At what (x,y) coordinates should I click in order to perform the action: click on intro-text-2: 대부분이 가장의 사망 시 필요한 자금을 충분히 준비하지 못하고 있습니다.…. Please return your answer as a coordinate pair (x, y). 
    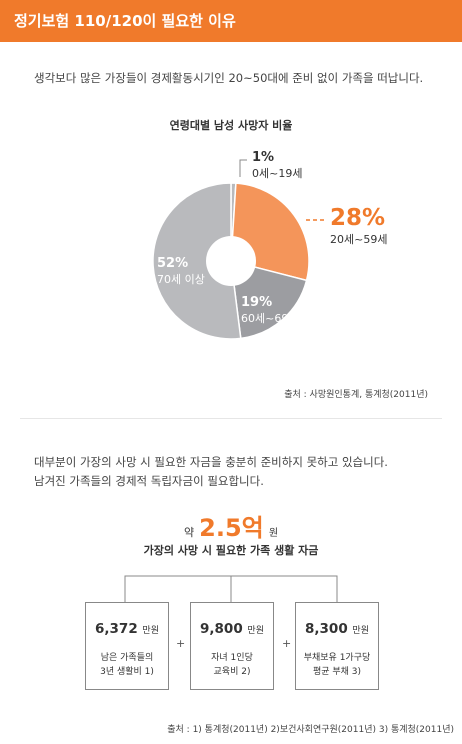
    Looking at the image, I should click on (211, 472).